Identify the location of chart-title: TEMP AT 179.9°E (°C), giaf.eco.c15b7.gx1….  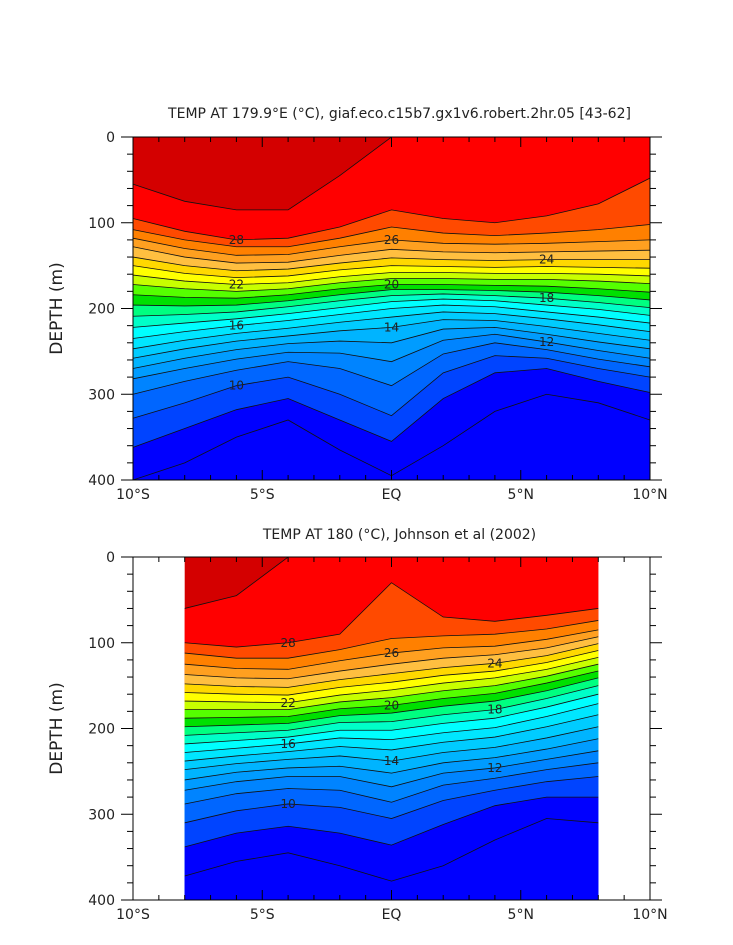
(399, 114).